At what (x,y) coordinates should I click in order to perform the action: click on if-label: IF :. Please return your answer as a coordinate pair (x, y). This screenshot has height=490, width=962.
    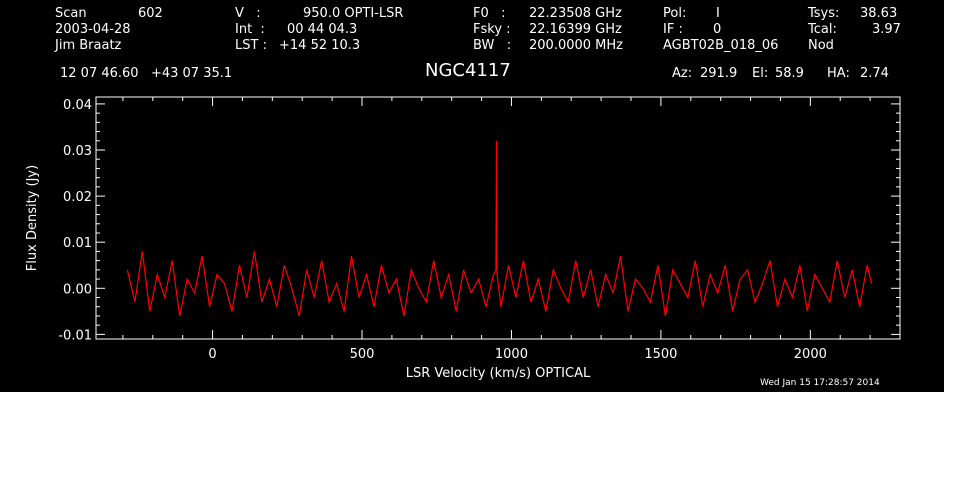
    Looking at the image, I should click on (673, 29).